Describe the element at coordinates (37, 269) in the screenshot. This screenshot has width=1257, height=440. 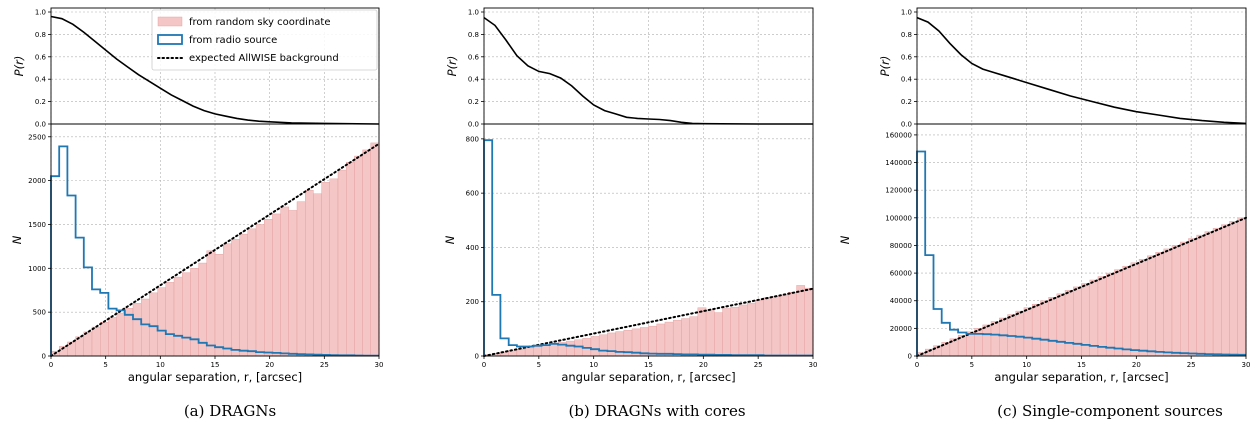
I see `bottom-y-tick-label: 1000` at that location.